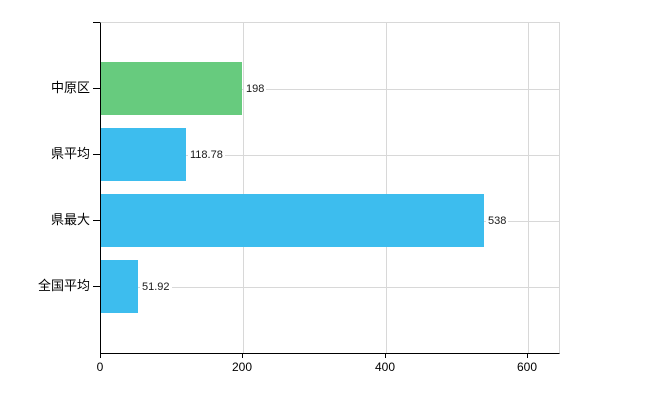  What do you see at coordinates (70, 153) in the screenshot?
I see `y-axis-category-label: 県平均` at bounding box center [70, 153].